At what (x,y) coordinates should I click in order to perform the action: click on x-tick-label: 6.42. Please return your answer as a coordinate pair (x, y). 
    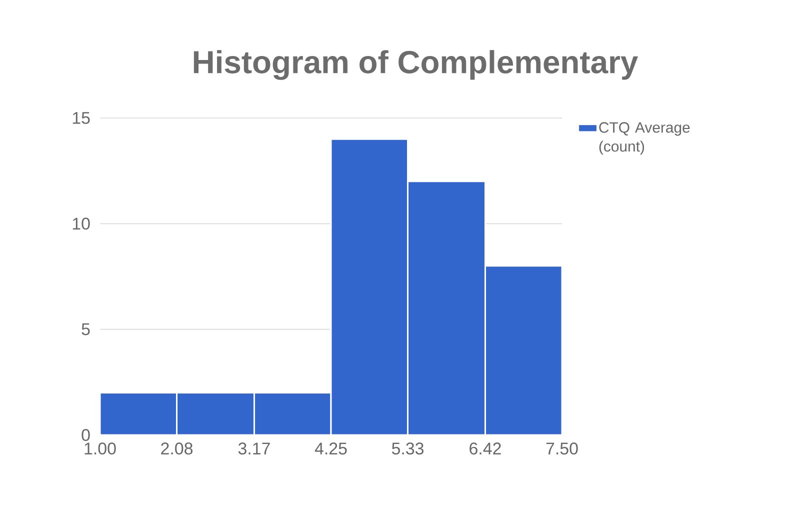
    Looking at the image, I should click on (485, 448).